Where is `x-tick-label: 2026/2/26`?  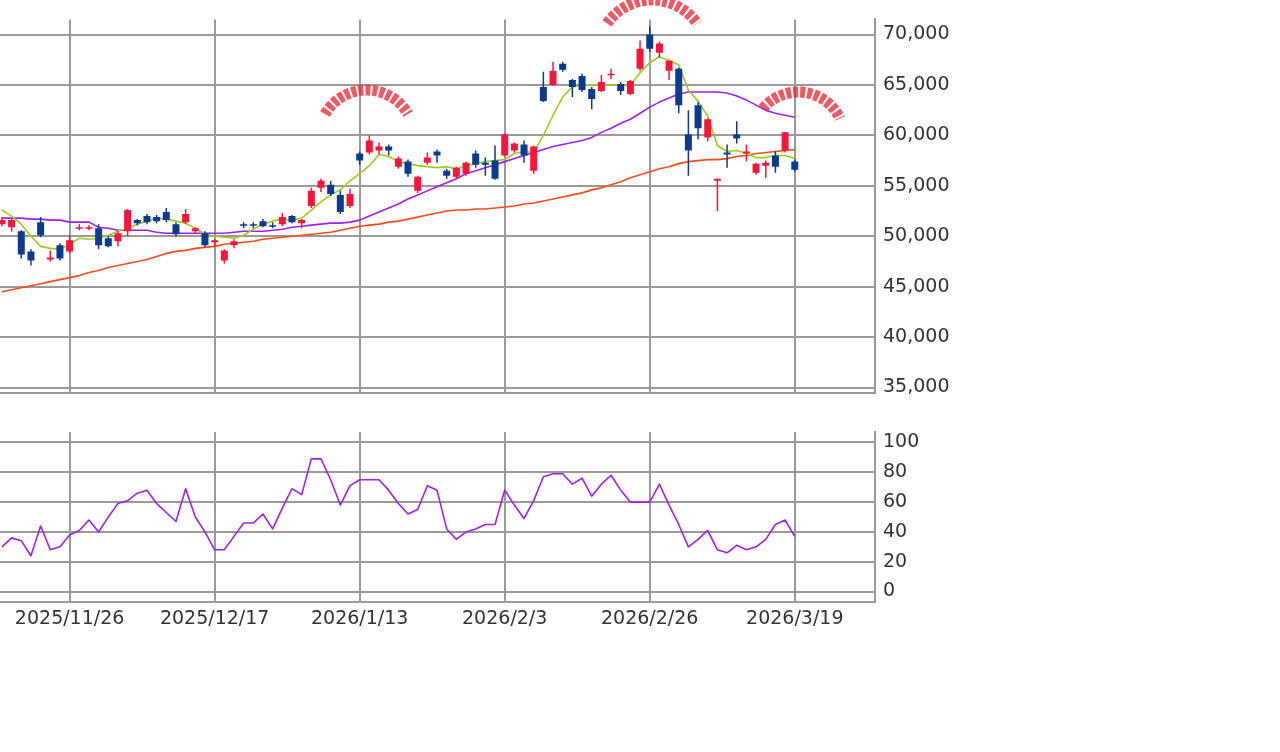
x-tick-label: 2026/2/26 is located at coordinates (650, 617).